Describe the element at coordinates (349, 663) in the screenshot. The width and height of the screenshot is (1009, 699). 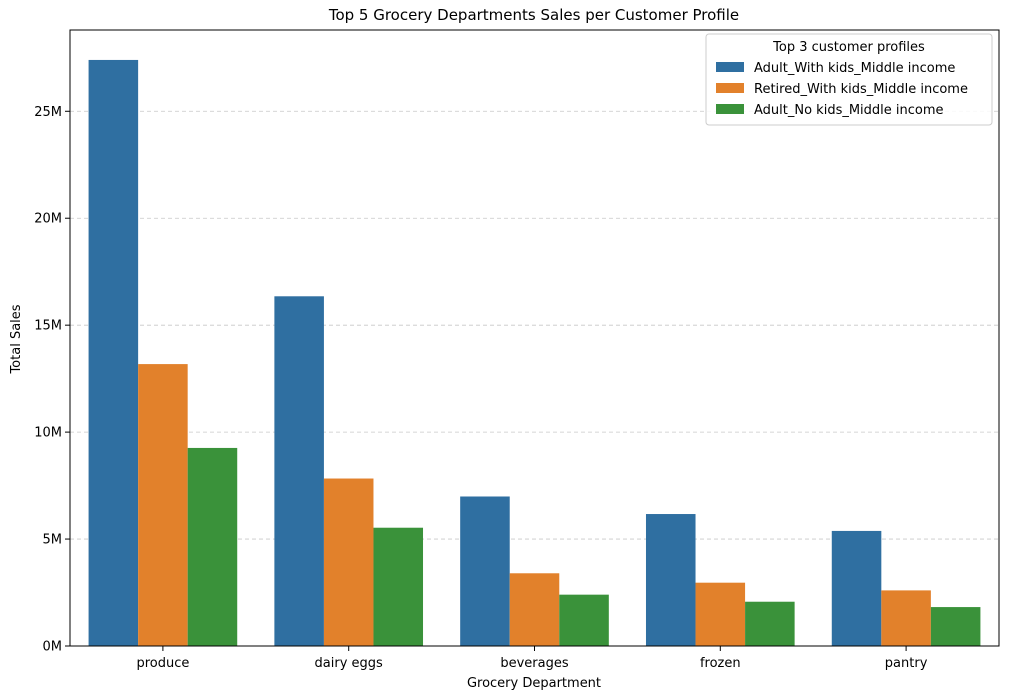
I see `x-tick-label: dairy eggs` at that location.